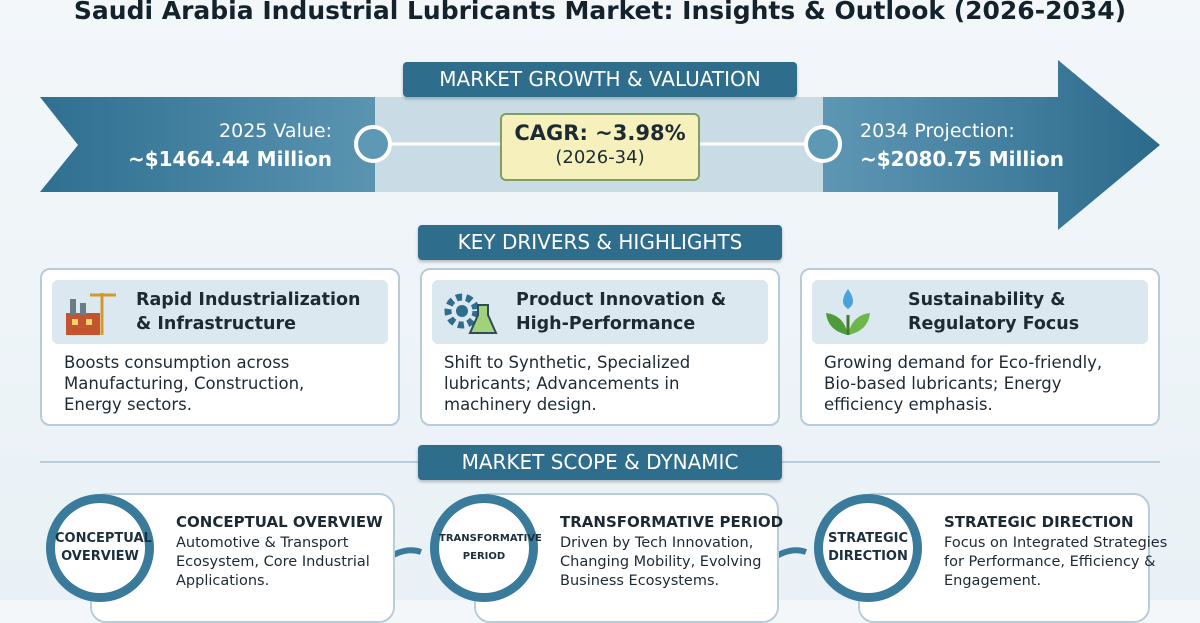  What do you see at coordinates (621, 300) in the screenshot?
I see `card-title: Product Innovation &` at bounding box center [621, 300].